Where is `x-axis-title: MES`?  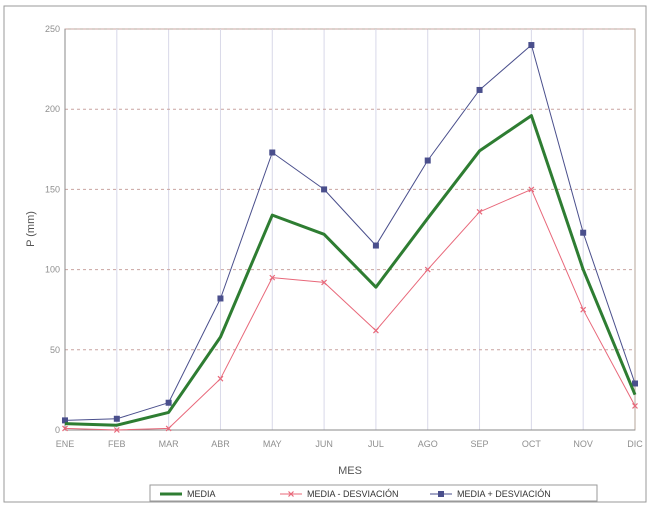
x-axis-title: MES is located at coordinates (350, 471).